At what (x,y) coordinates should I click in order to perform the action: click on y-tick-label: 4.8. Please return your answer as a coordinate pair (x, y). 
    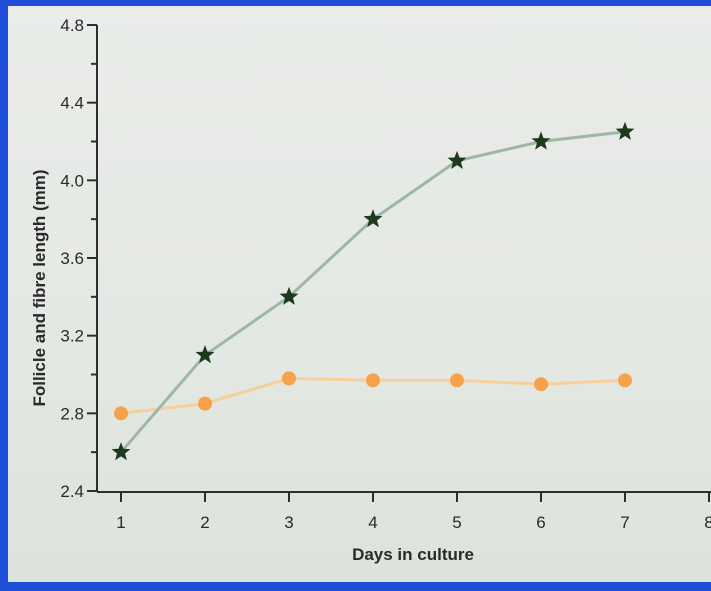
    Looking at the image, I should click on (72, 25).